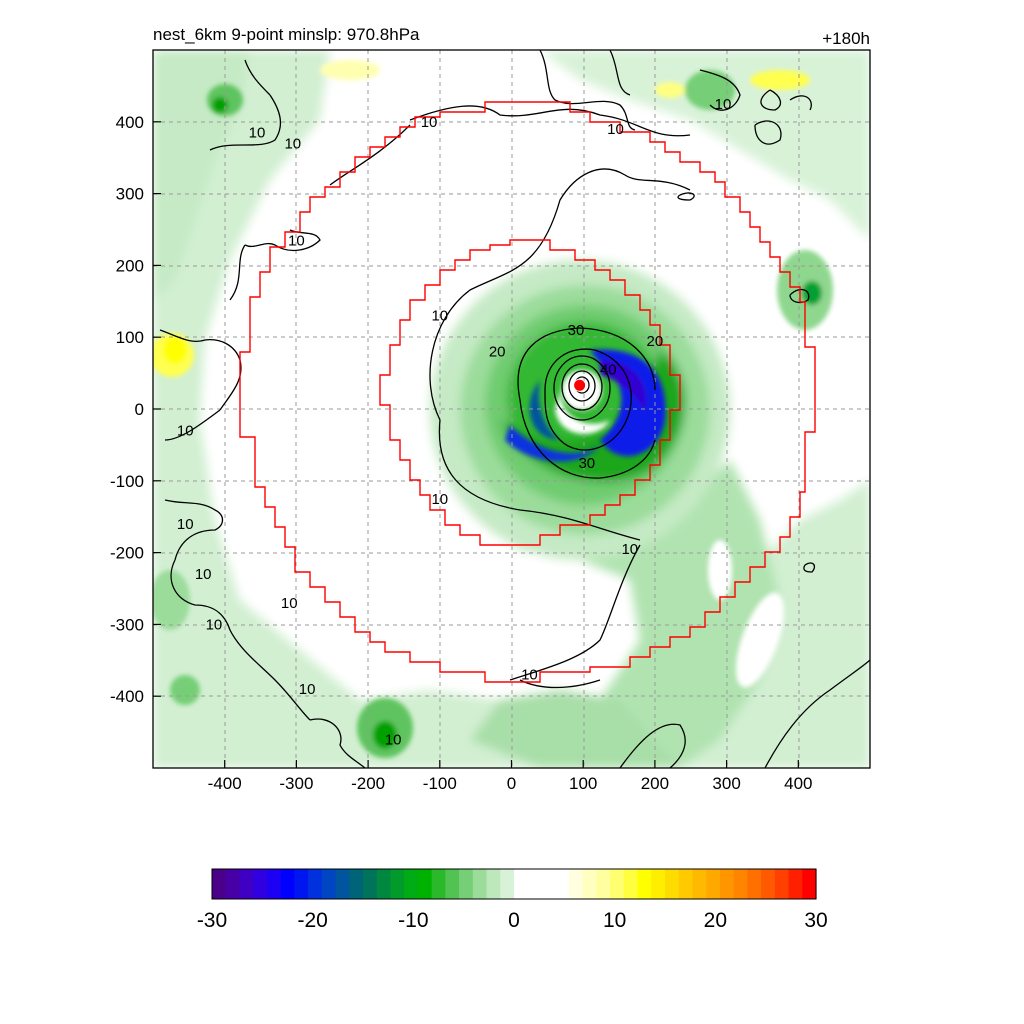 The image size is (1024, 1024). I want to click on x-tick-label: 100, so click(583, 783).